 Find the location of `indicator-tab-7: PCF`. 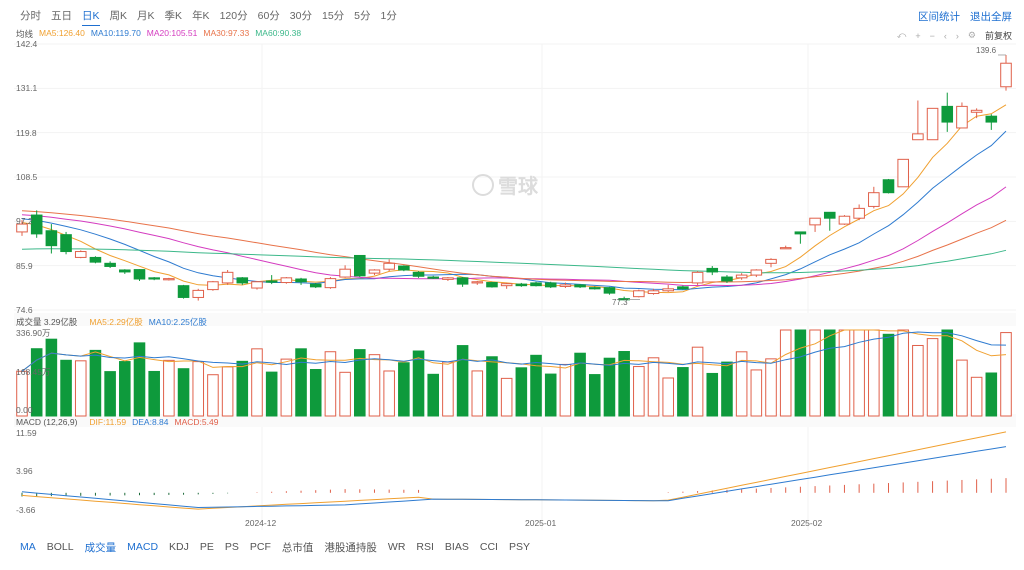

indicator-tab-7: PCF is located at coordinates (260, 547).